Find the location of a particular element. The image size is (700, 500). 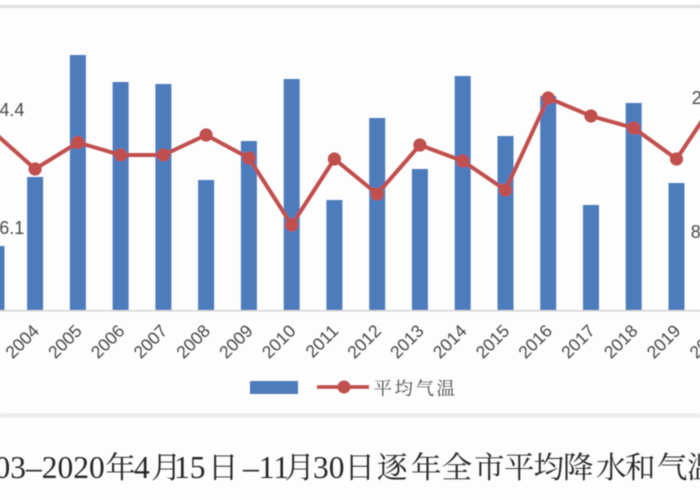

svg-text: 376.1 is located at coordinates (12, 228).